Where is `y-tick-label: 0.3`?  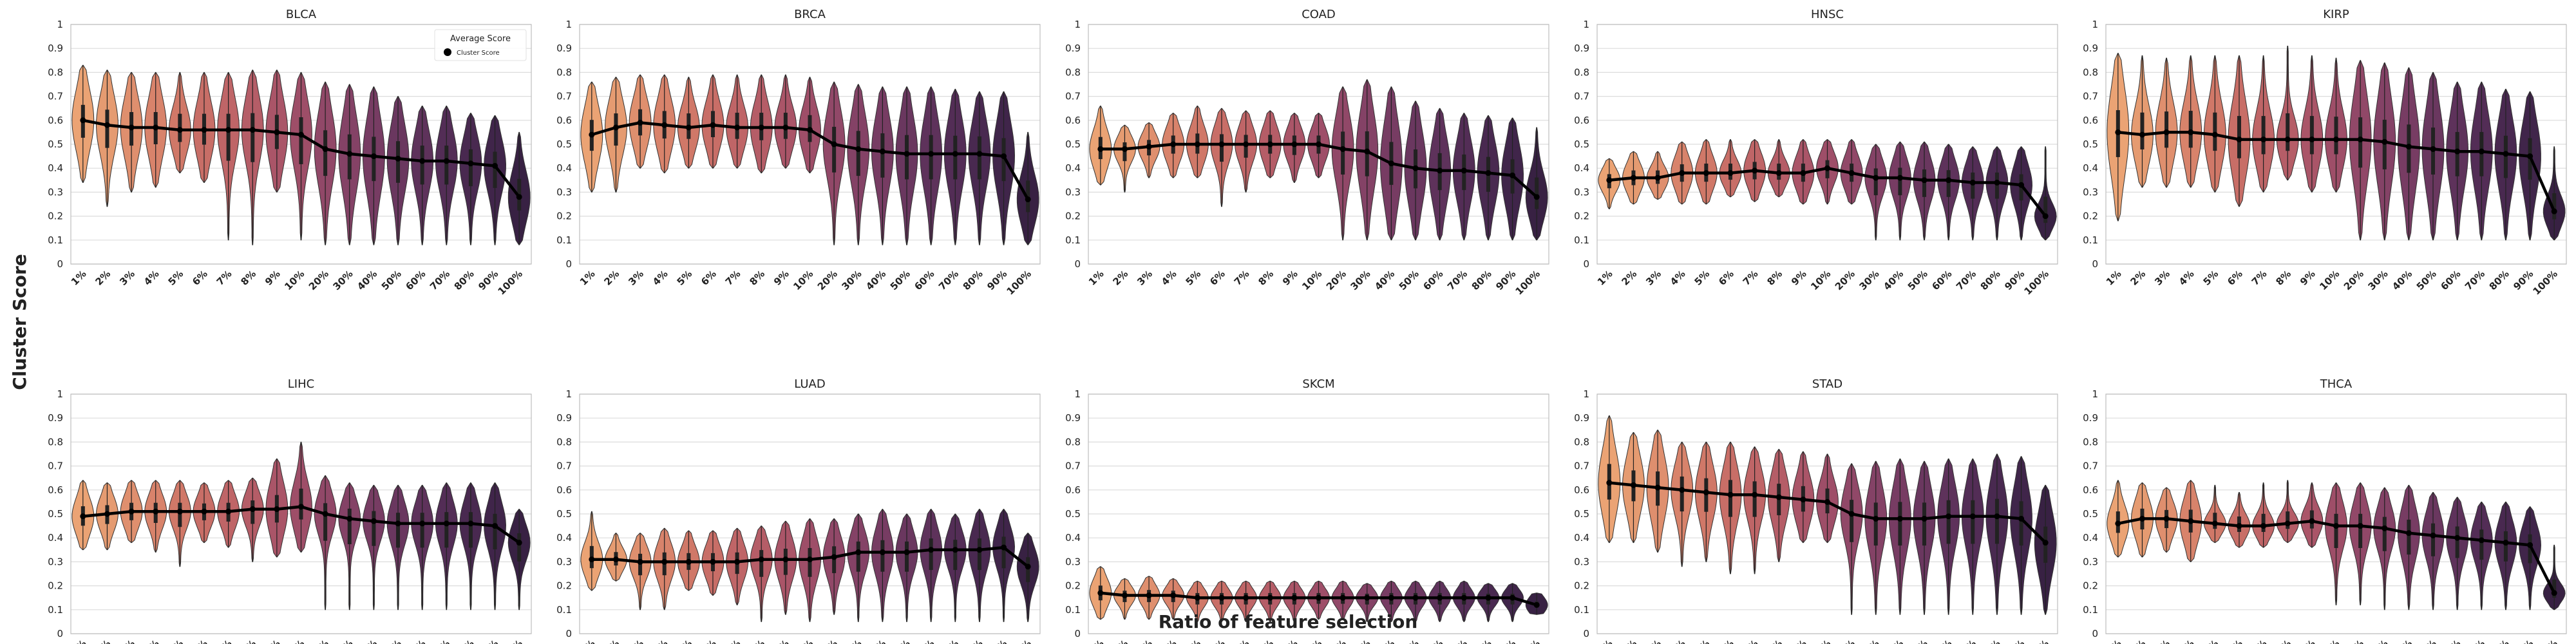
y-tick-label: 0.3 is located at coordinates (56, 192).